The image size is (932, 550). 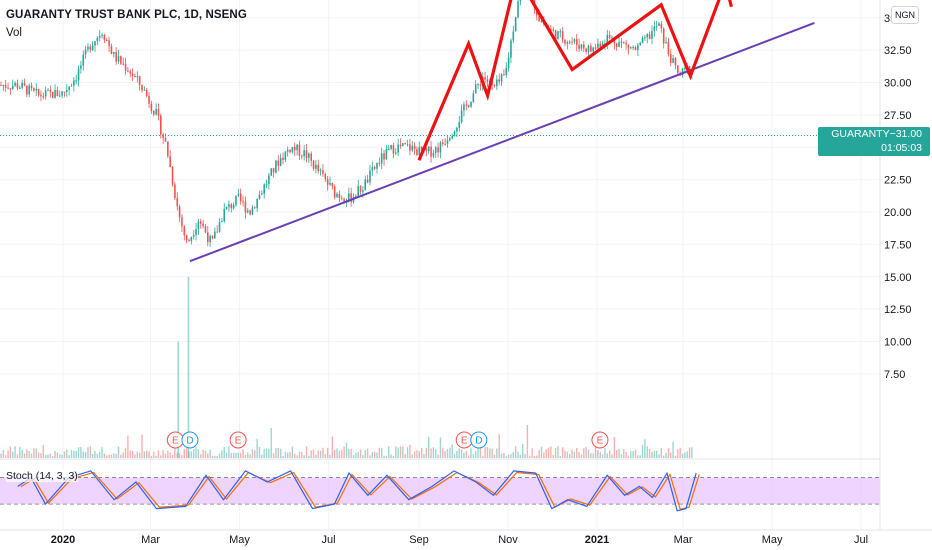 I want to click on volume-label: Vol, so click(x=14, y=33).